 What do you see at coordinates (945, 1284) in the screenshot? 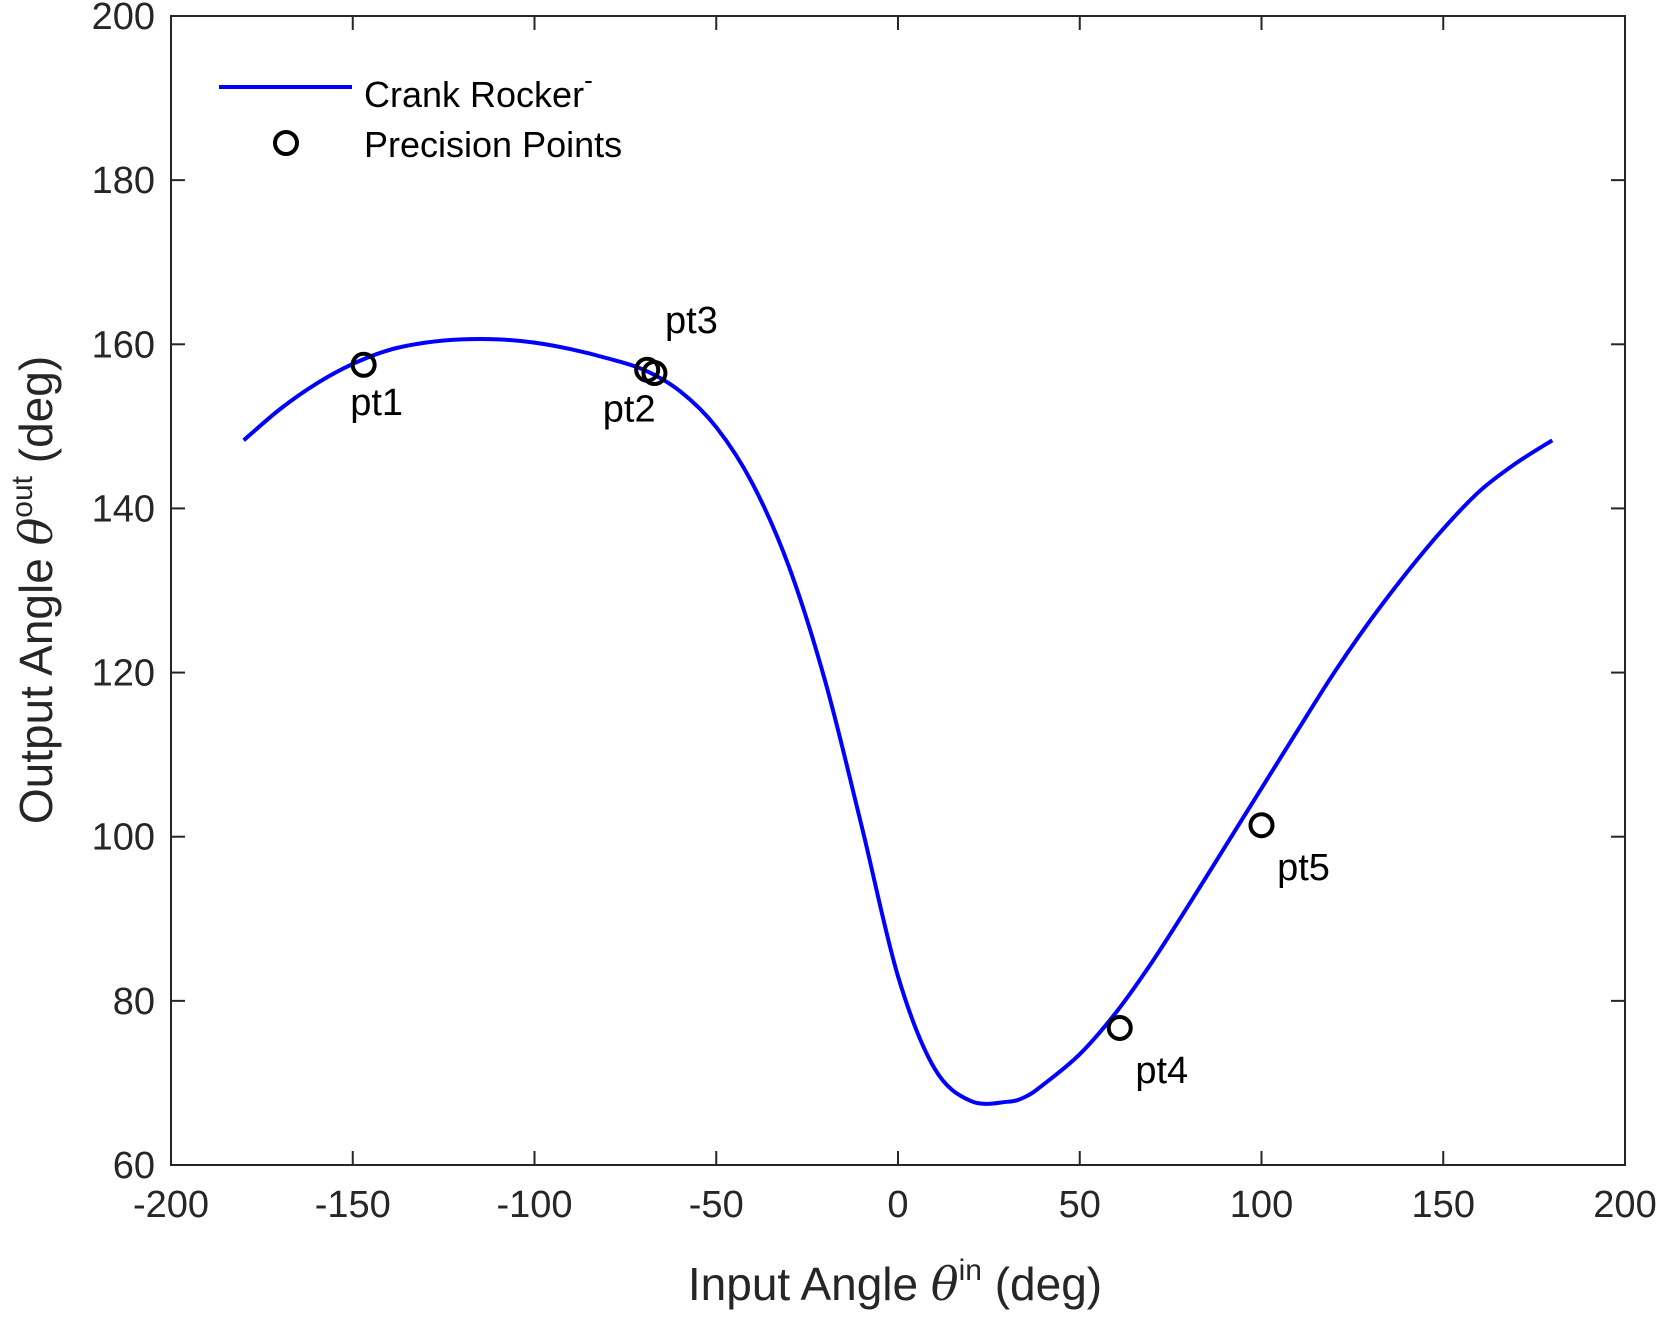
I see `x-axis-title-symbol: θ` at bounding box center [945, 1284].